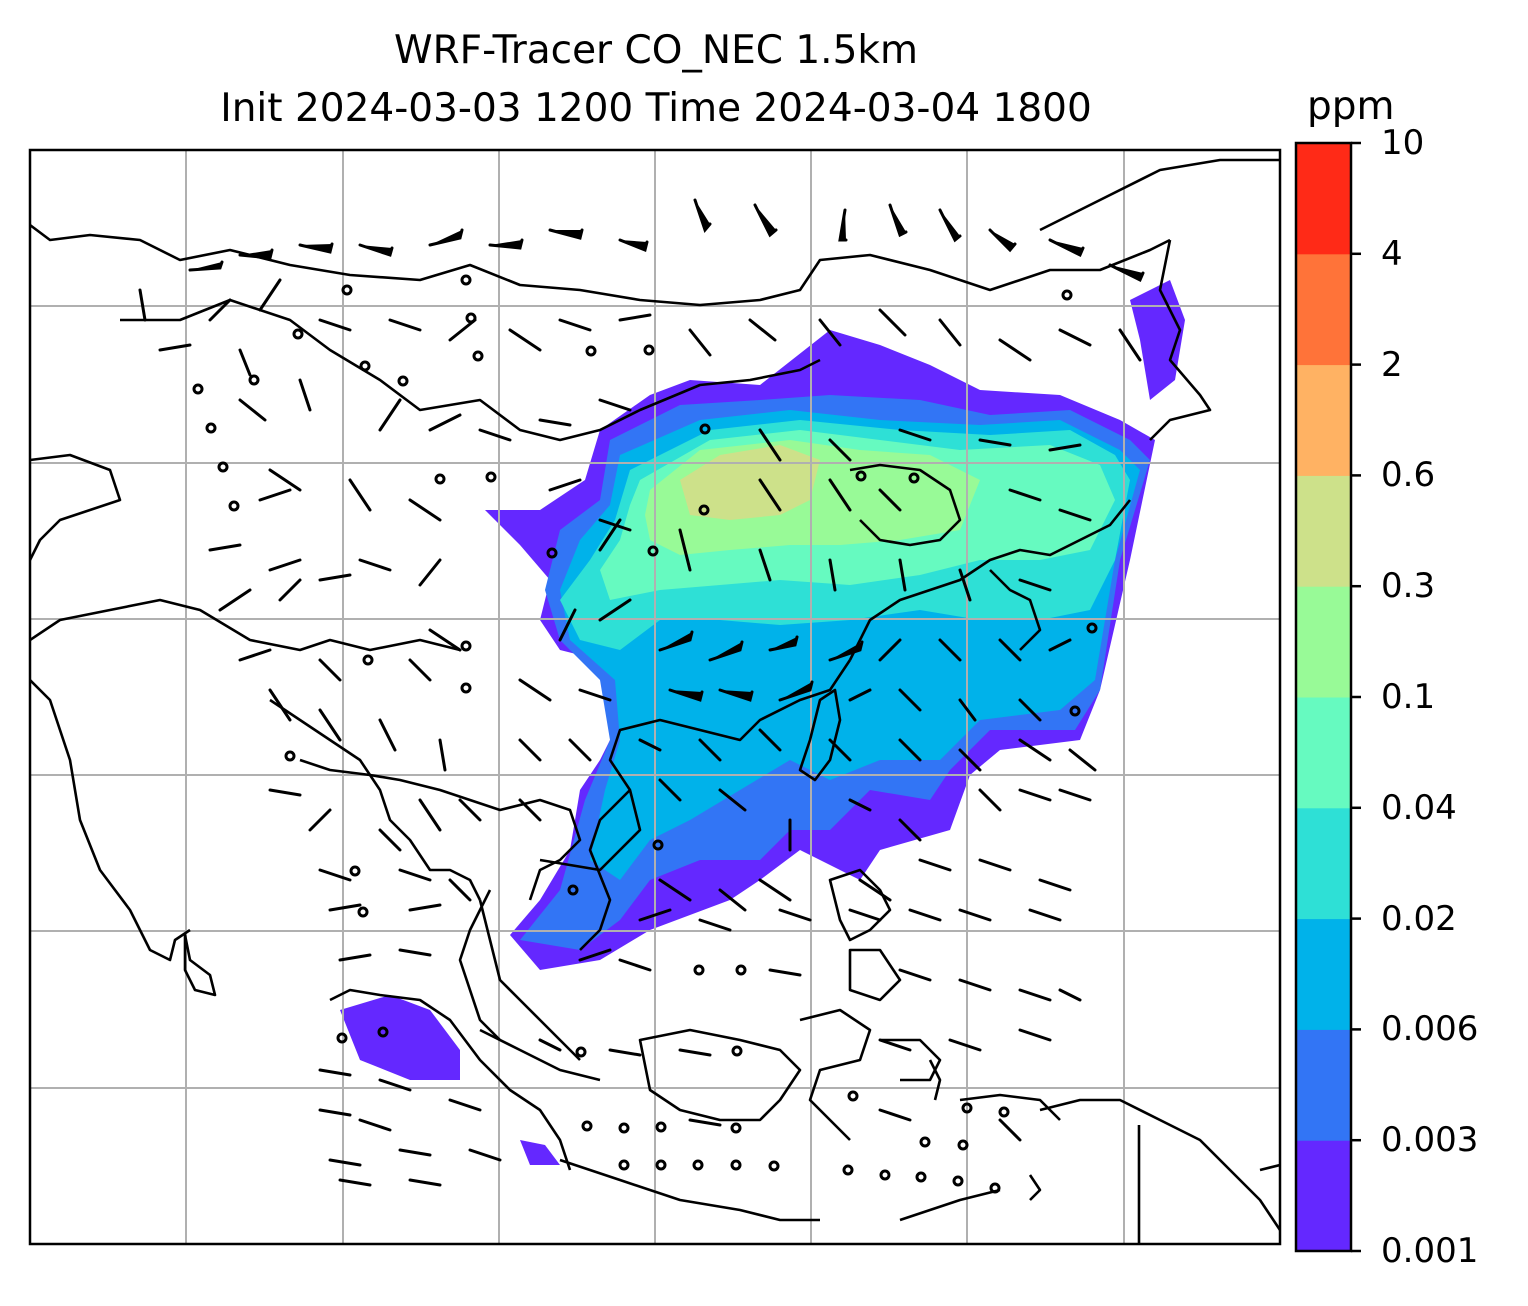  I want to click on field-level-0.001-d, so click(540, 1152).